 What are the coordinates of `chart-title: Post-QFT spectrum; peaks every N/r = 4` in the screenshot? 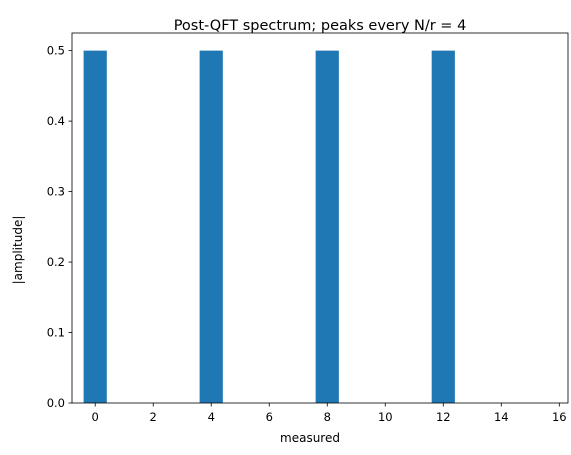 It's located at (320, 26).